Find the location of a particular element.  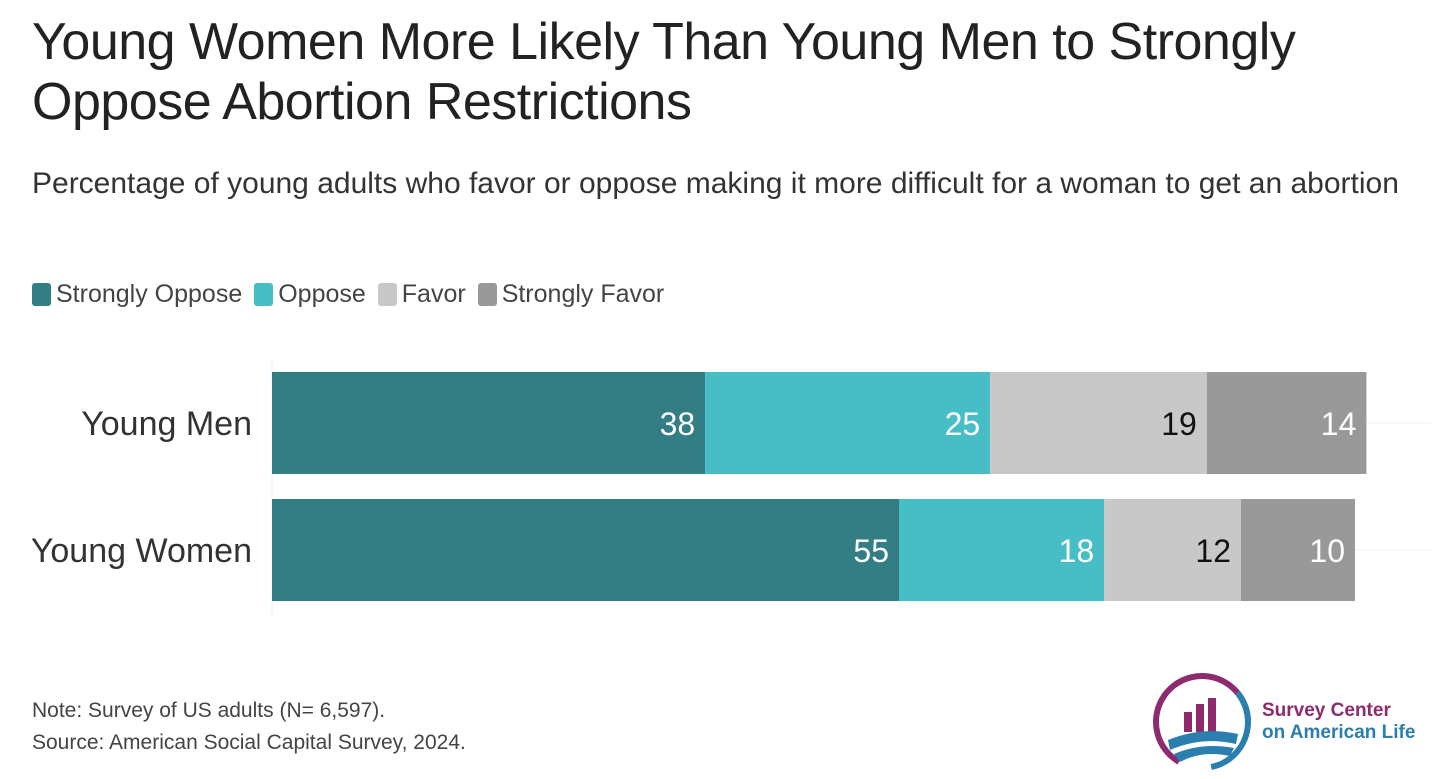

bar-strongly-favor-young-women is located at coordinates (1298, 550).